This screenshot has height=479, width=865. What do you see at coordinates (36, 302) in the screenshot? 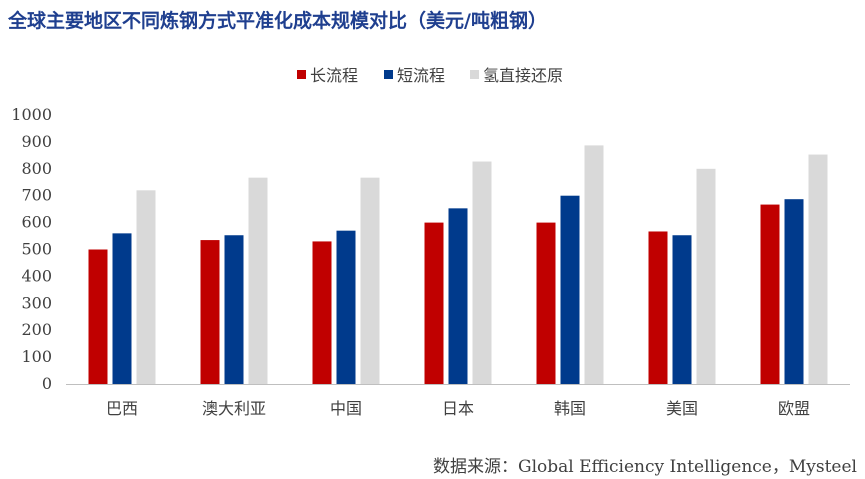
I see `y-tick-label: 300` at bounding box center [36, 302].